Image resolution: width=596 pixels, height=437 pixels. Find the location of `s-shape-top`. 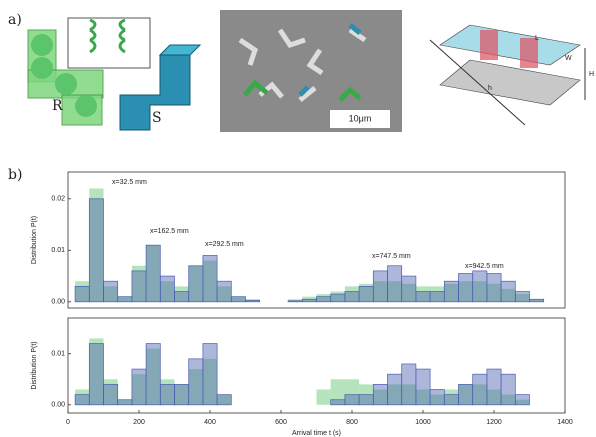

s-shape-top is located at coordinates (180, 50).